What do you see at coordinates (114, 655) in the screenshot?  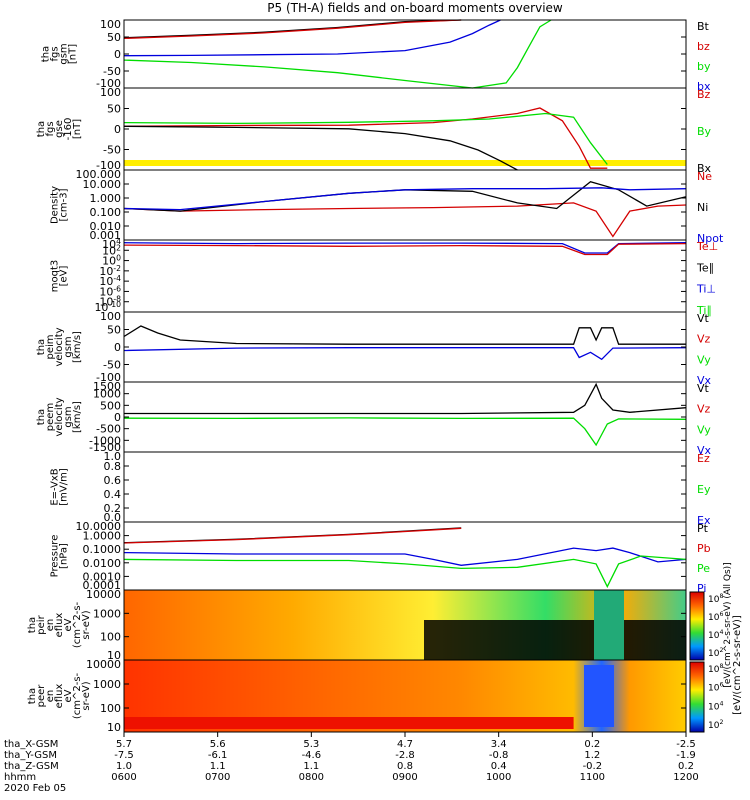 I see `y-tick-label: 10` at bounding box center [114, 655].